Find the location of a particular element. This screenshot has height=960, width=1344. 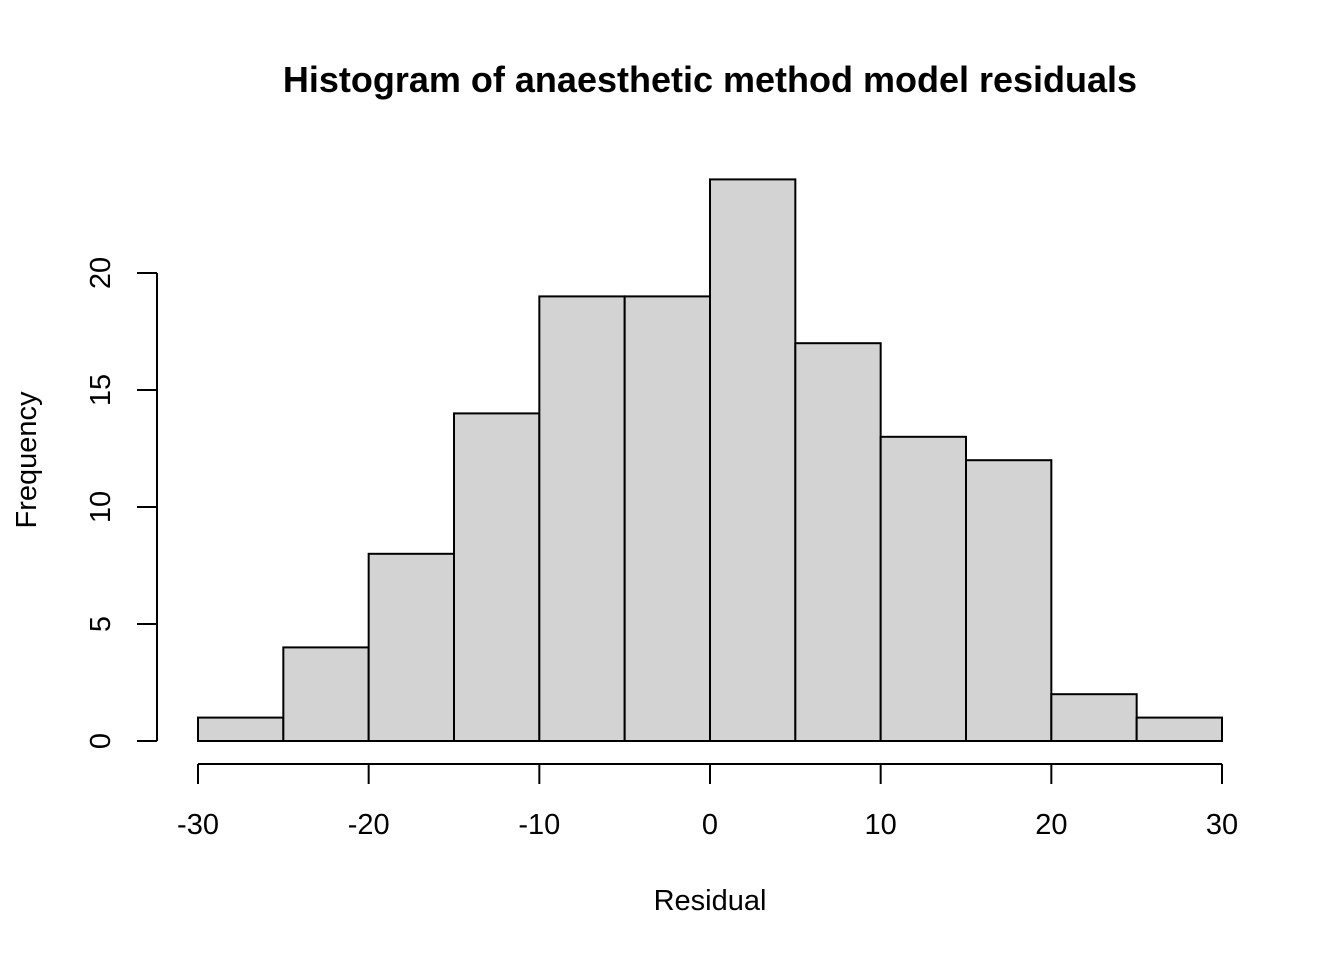

x-tick-label: 10 is located at coordinates (881, 825).